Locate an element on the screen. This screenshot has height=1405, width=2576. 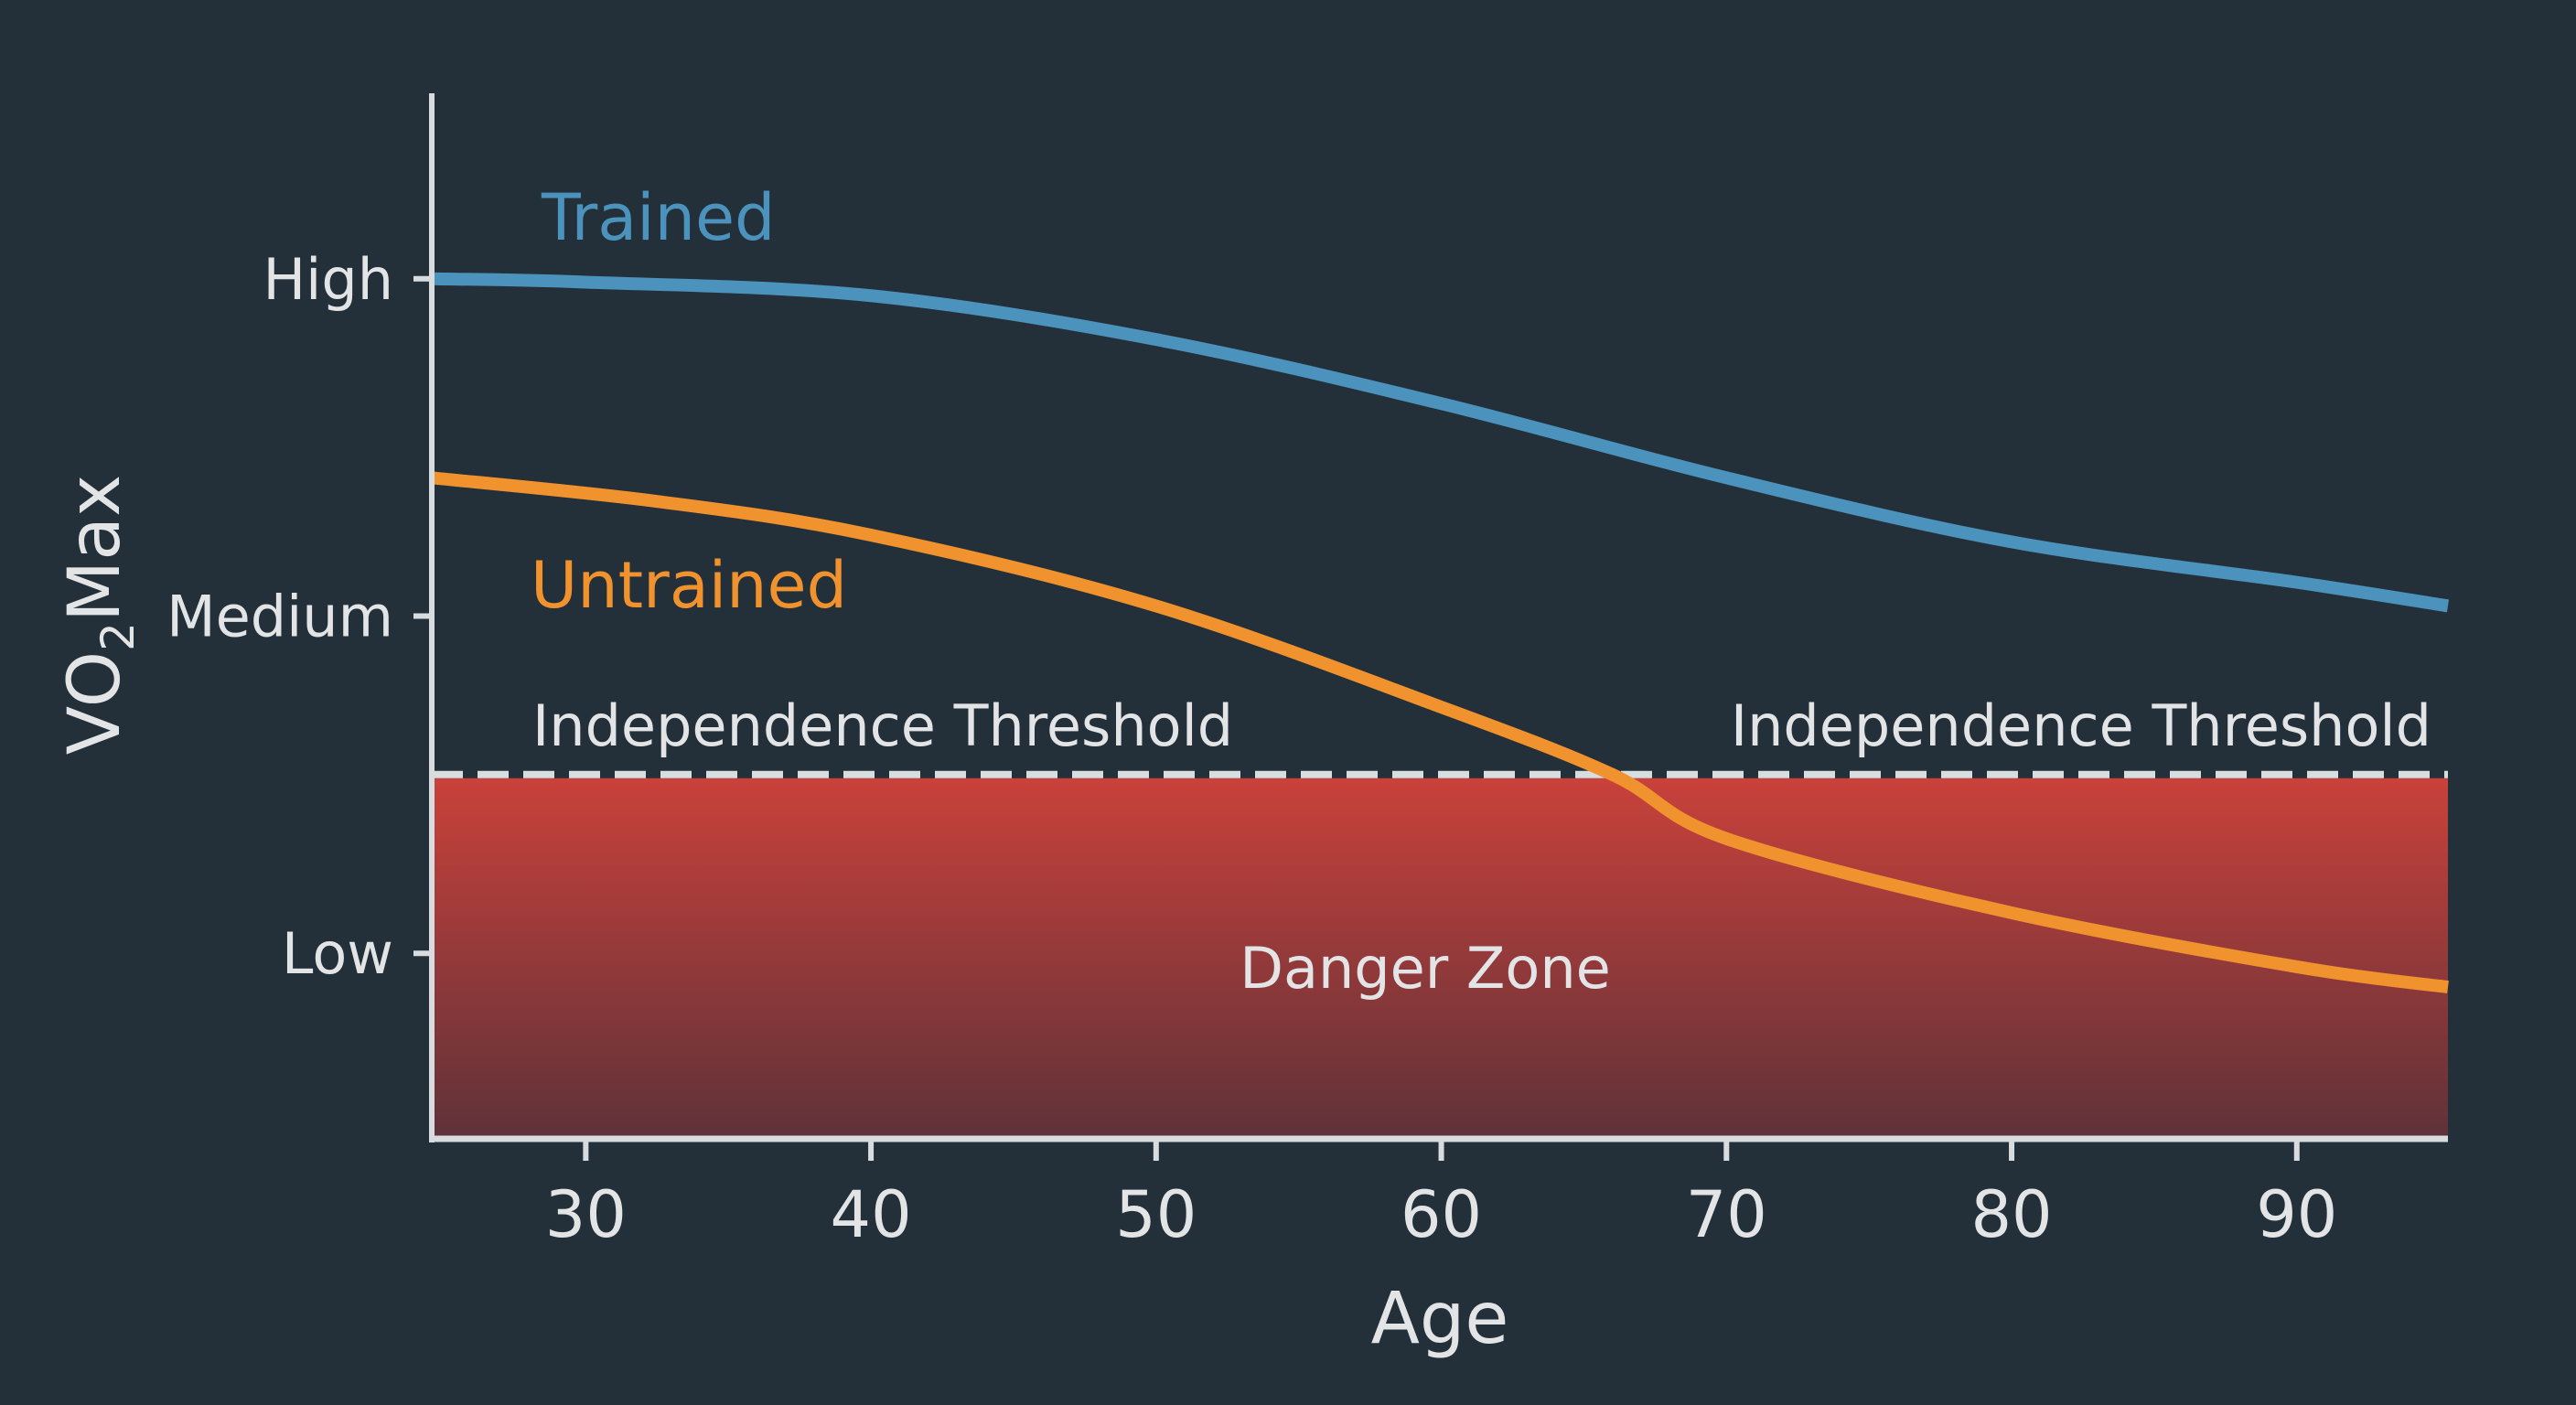
danger-zone-label: Danger Zone is located at coordinates (1425, 968).